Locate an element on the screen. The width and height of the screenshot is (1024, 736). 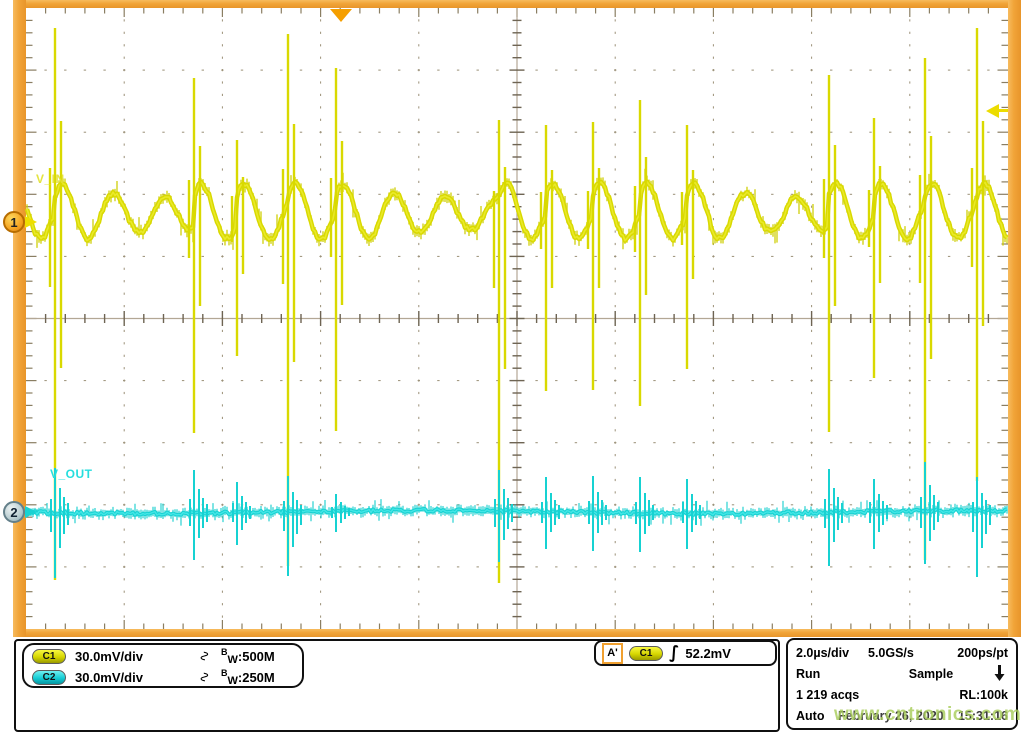
ch1-waveform-label: V_IN is located at coordinates (50, 179).